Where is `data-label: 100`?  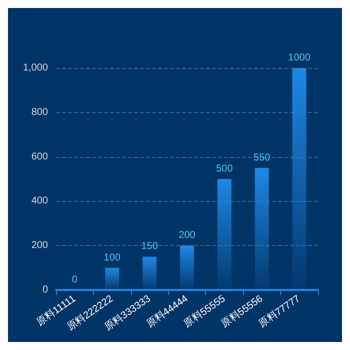
data-label: 100 is located at coordinates (112, 258).